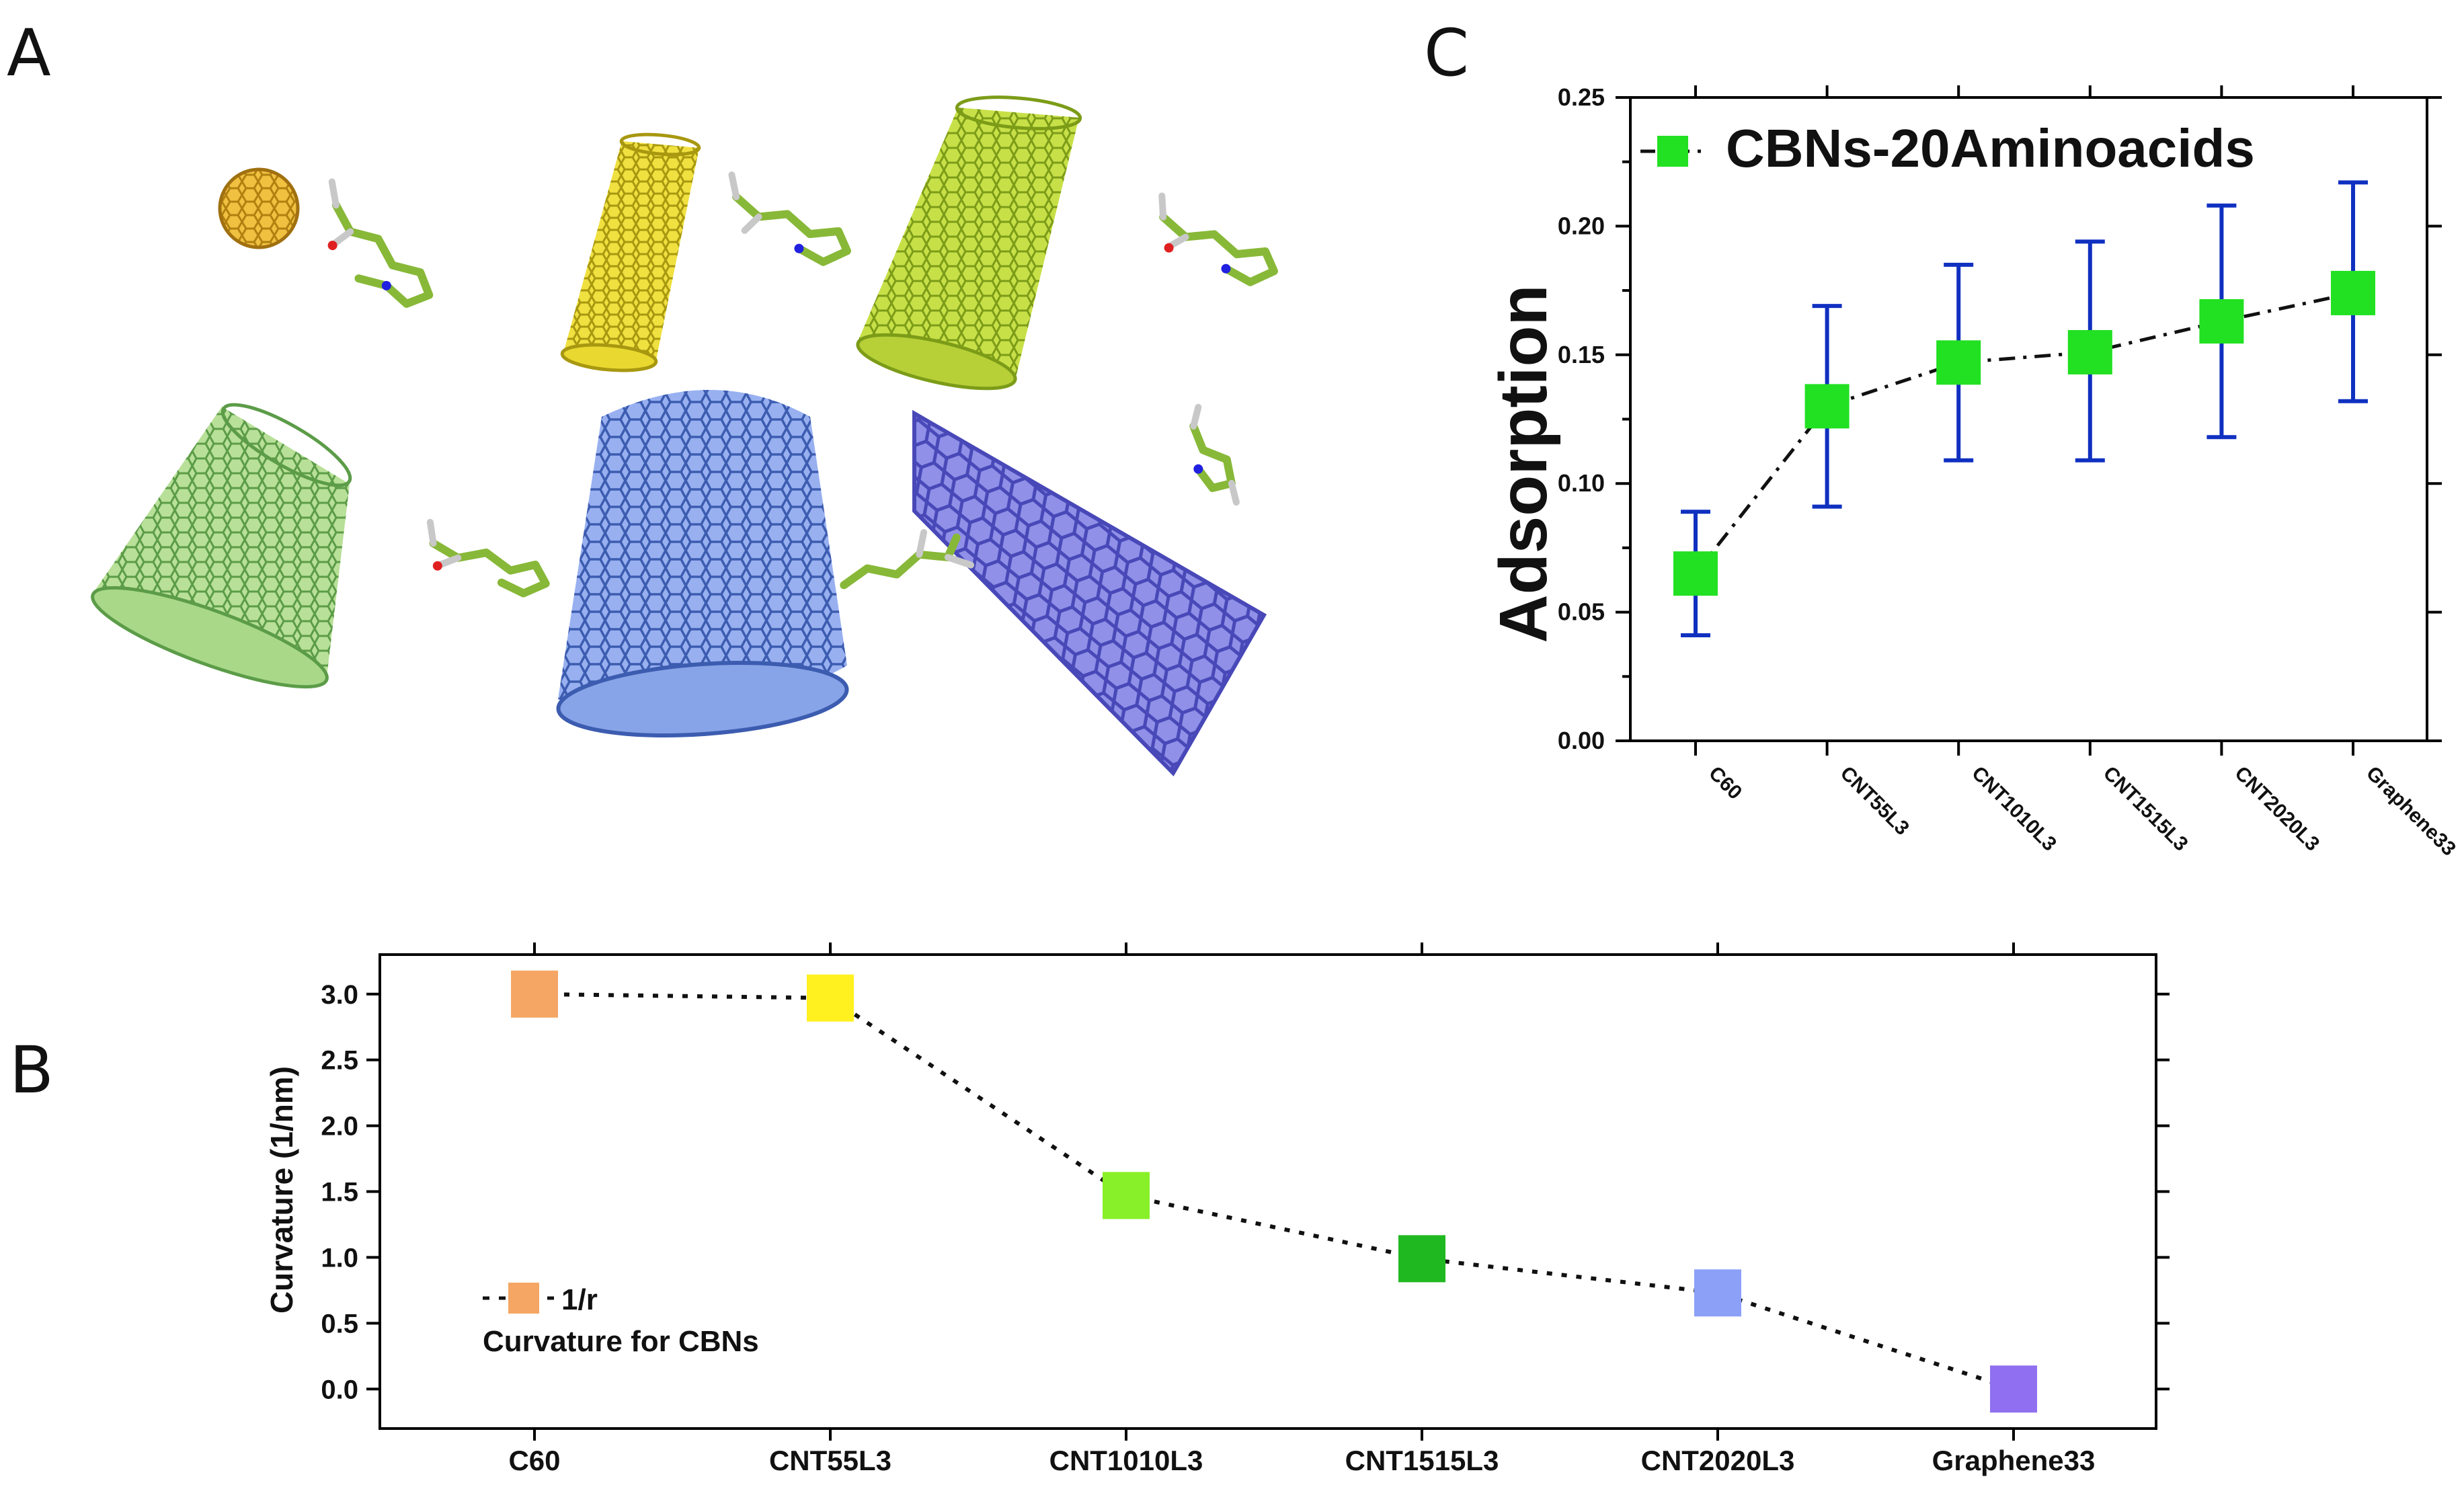 This screenshot has height=1485, width=2464. I want to click on chart-c-legend-marker, so click(1672, 151).